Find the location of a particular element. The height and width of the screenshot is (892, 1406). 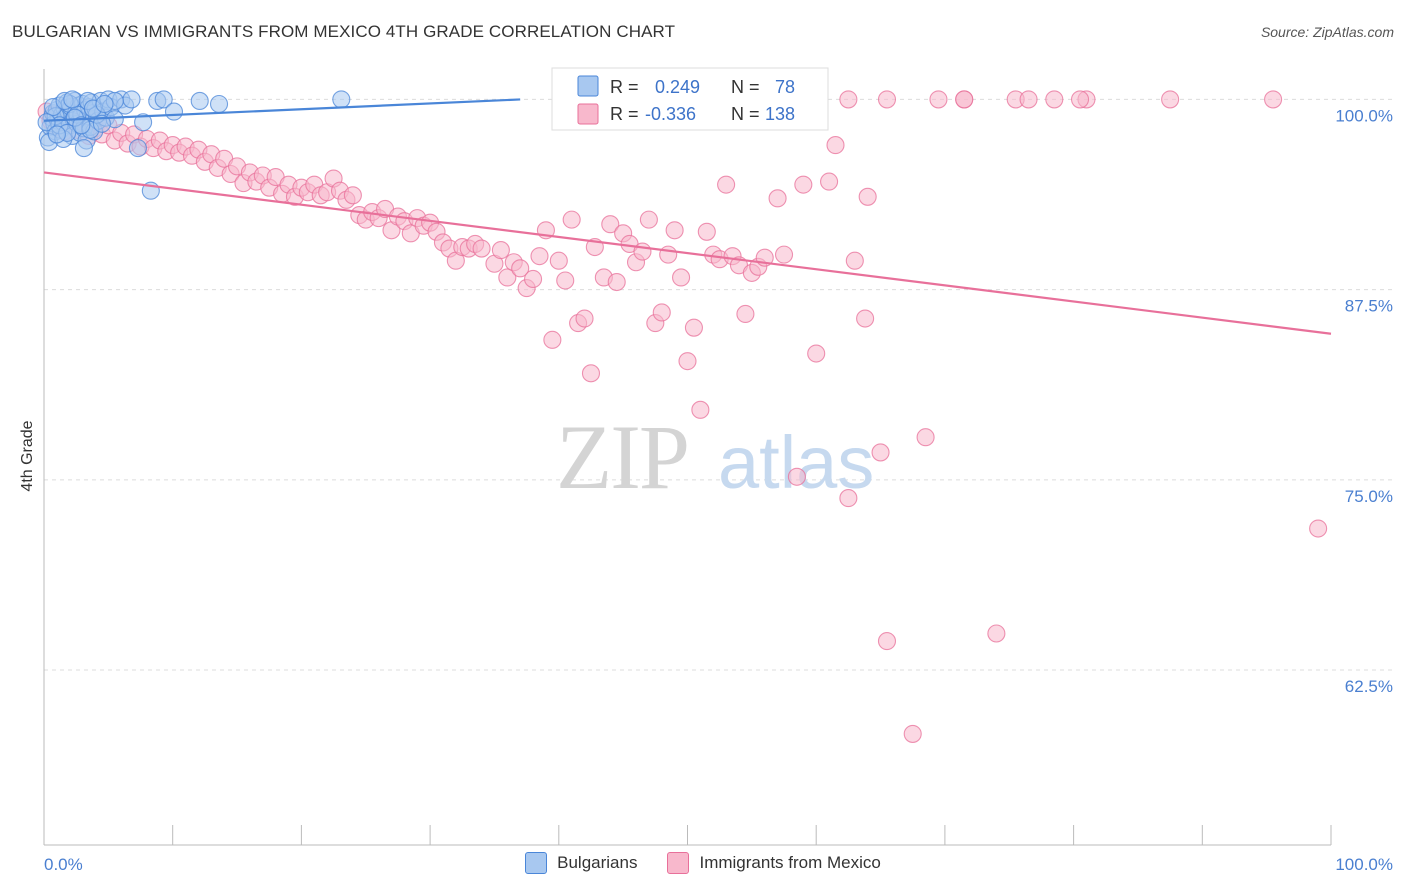

stats-legend-swatch-bulgarians is located at coordinates (588, 86).